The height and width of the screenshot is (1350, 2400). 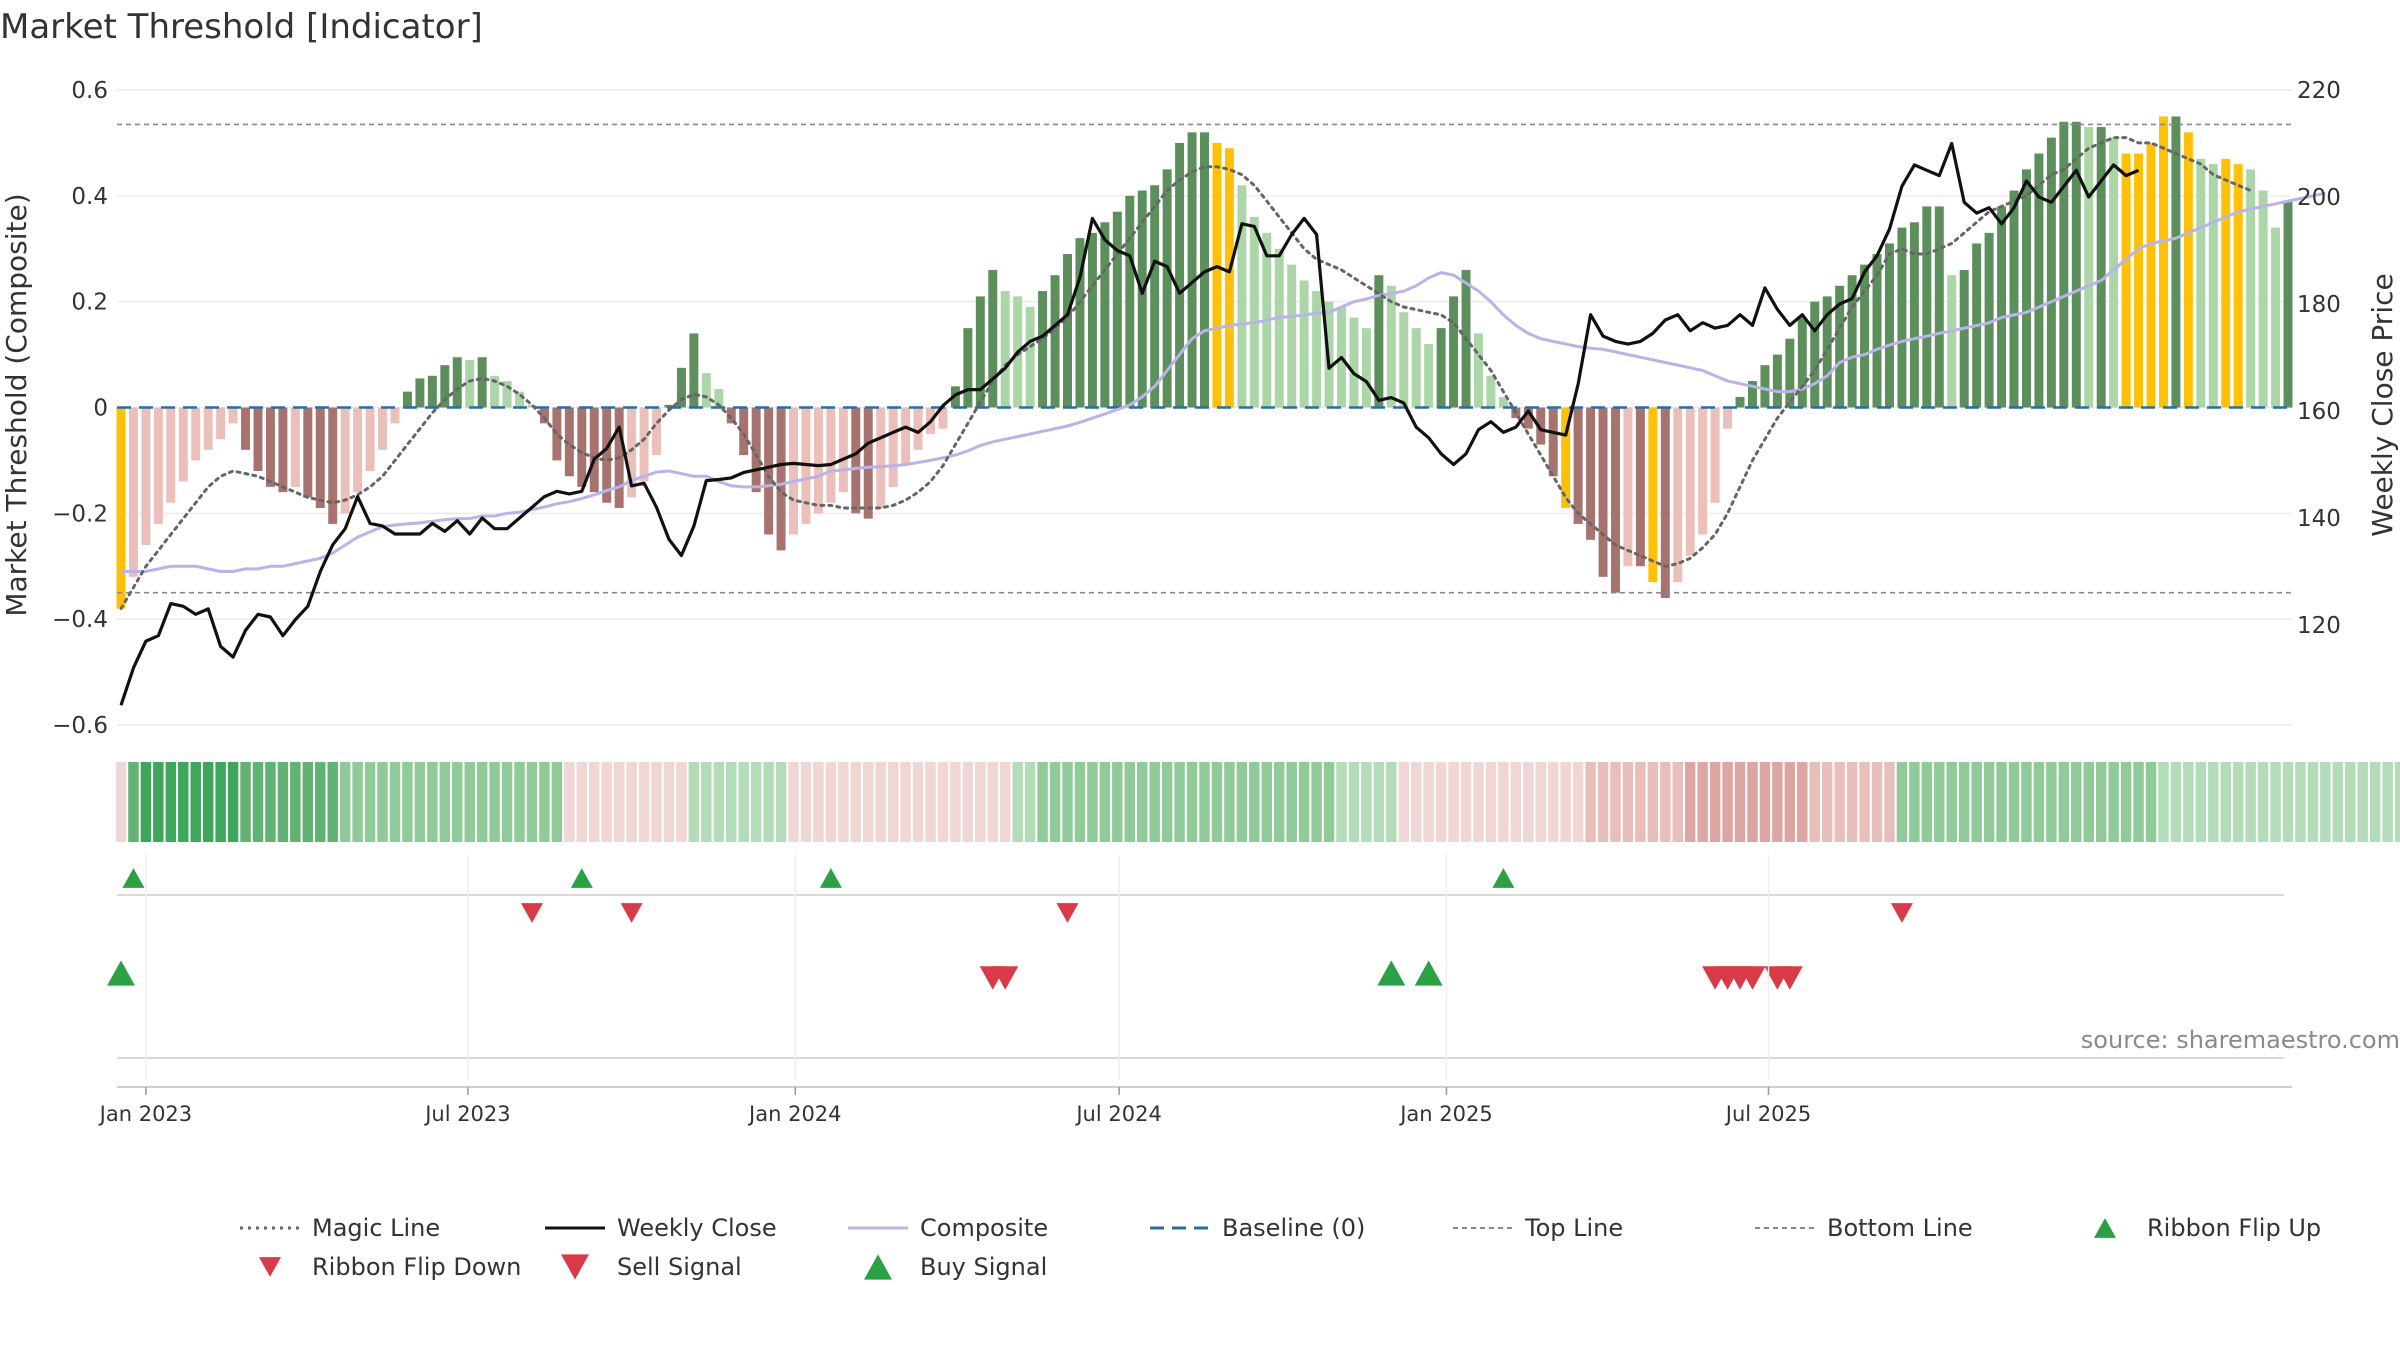 I want to click on left-y-tick-label: 0.4, so click(x=89, y=197).